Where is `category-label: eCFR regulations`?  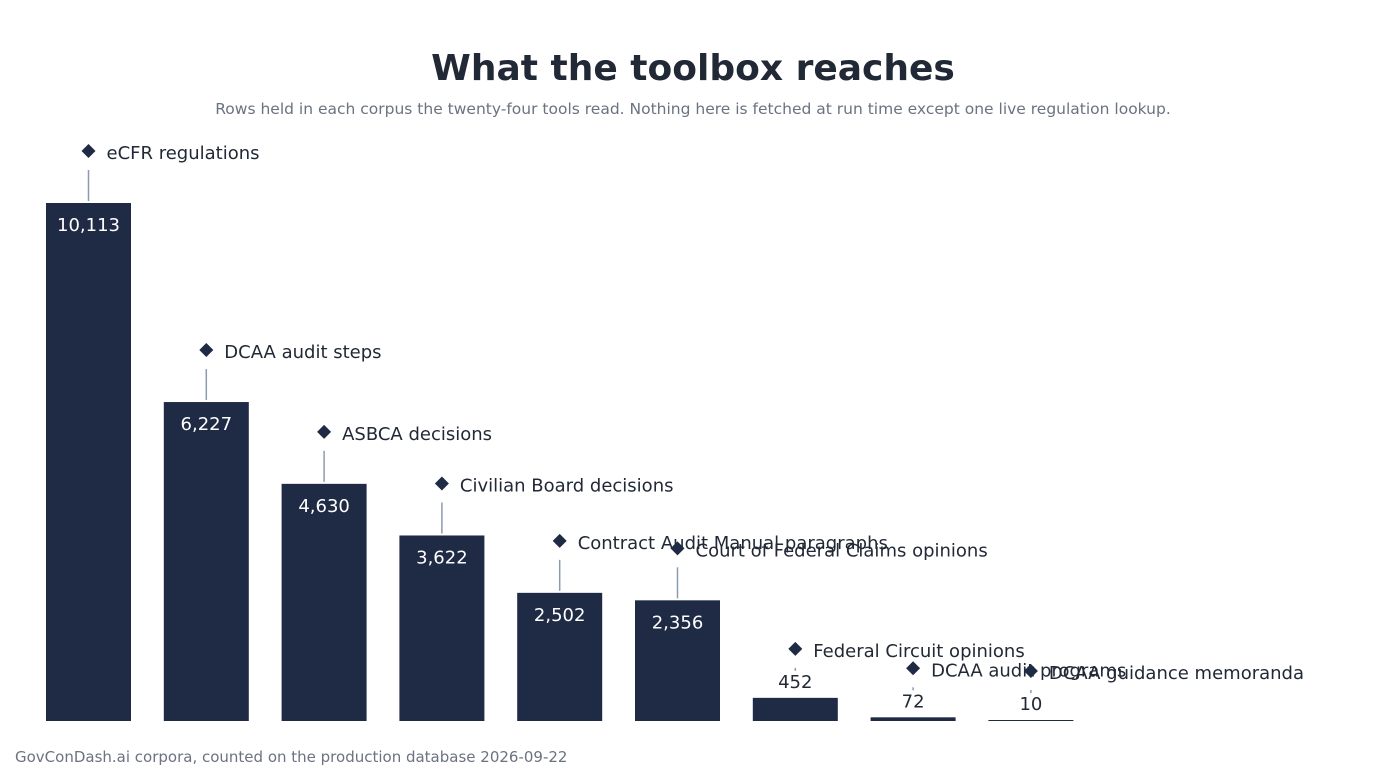 category-label: eCFR regulations is located at coordinates (183, 153).